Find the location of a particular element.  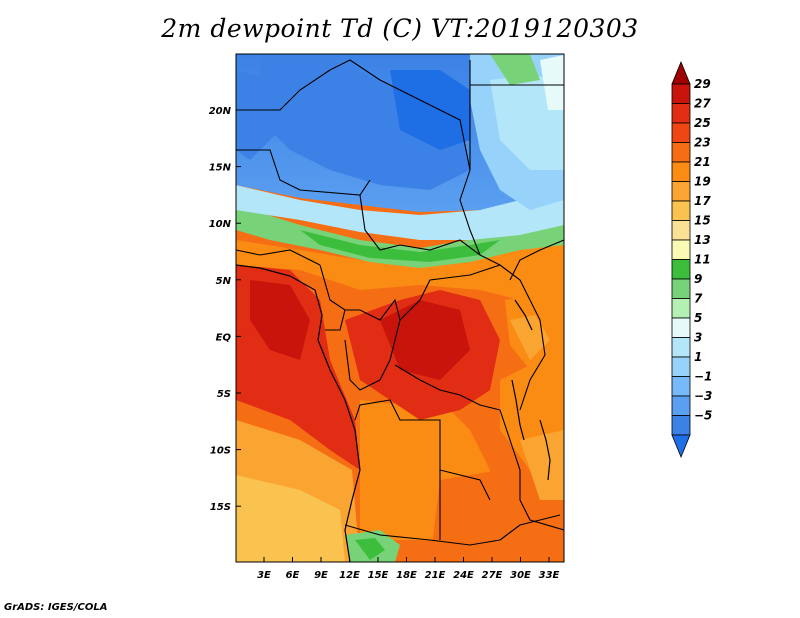

lon-tick-label: 6E is located at coordinates (293, 575).